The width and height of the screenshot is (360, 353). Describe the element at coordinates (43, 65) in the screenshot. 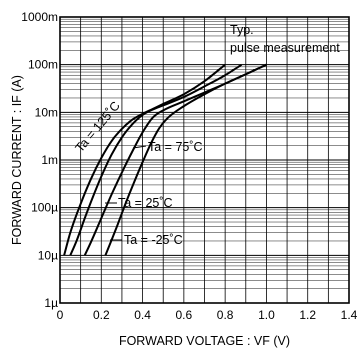

I see `y-tick-label: 100m` at that location.